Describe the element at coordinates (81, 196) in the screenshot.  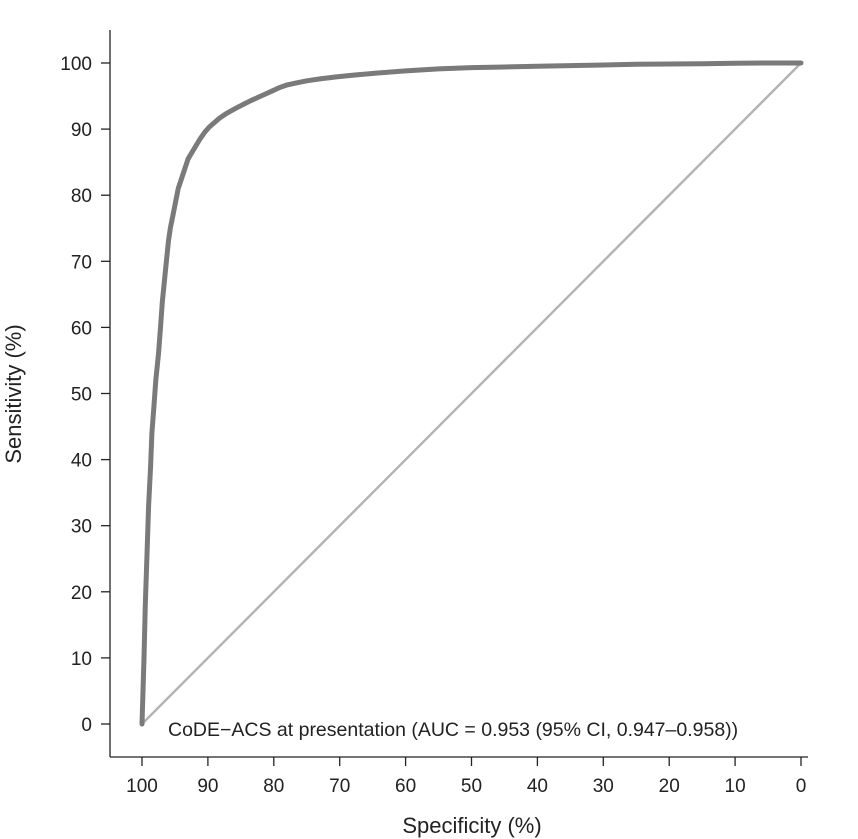
I see `y-tick-label: 80` at that location.